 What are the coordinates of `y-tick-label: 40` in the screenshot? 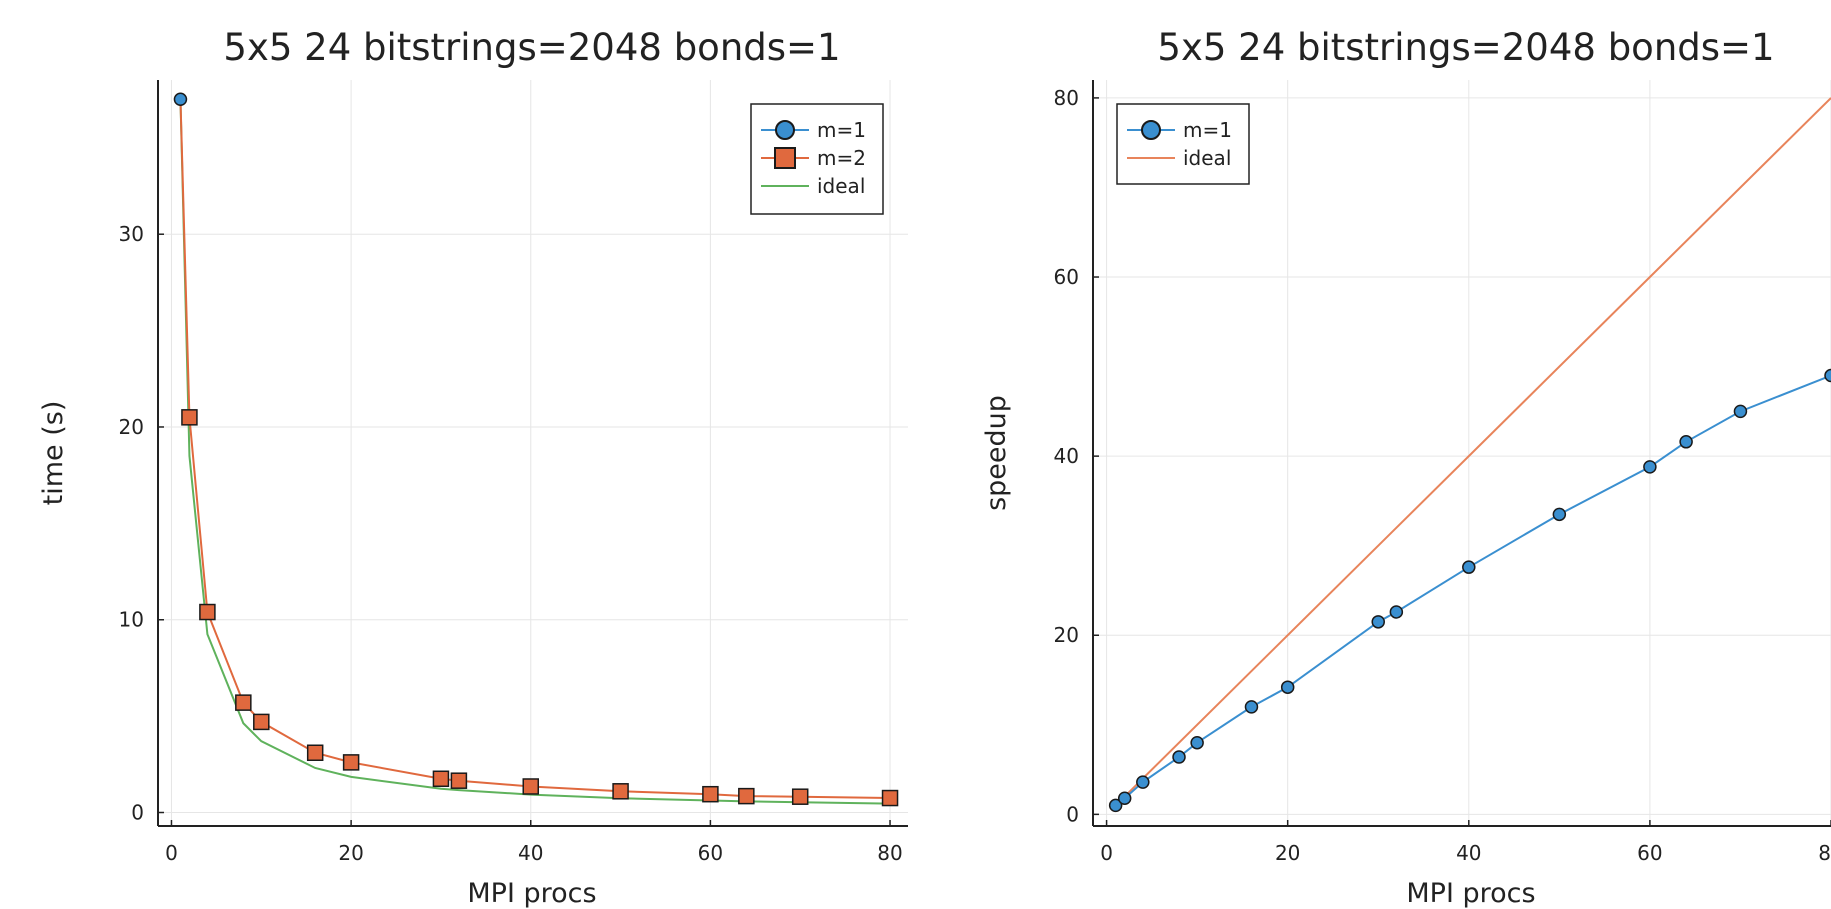 It's located at (1066, 456).